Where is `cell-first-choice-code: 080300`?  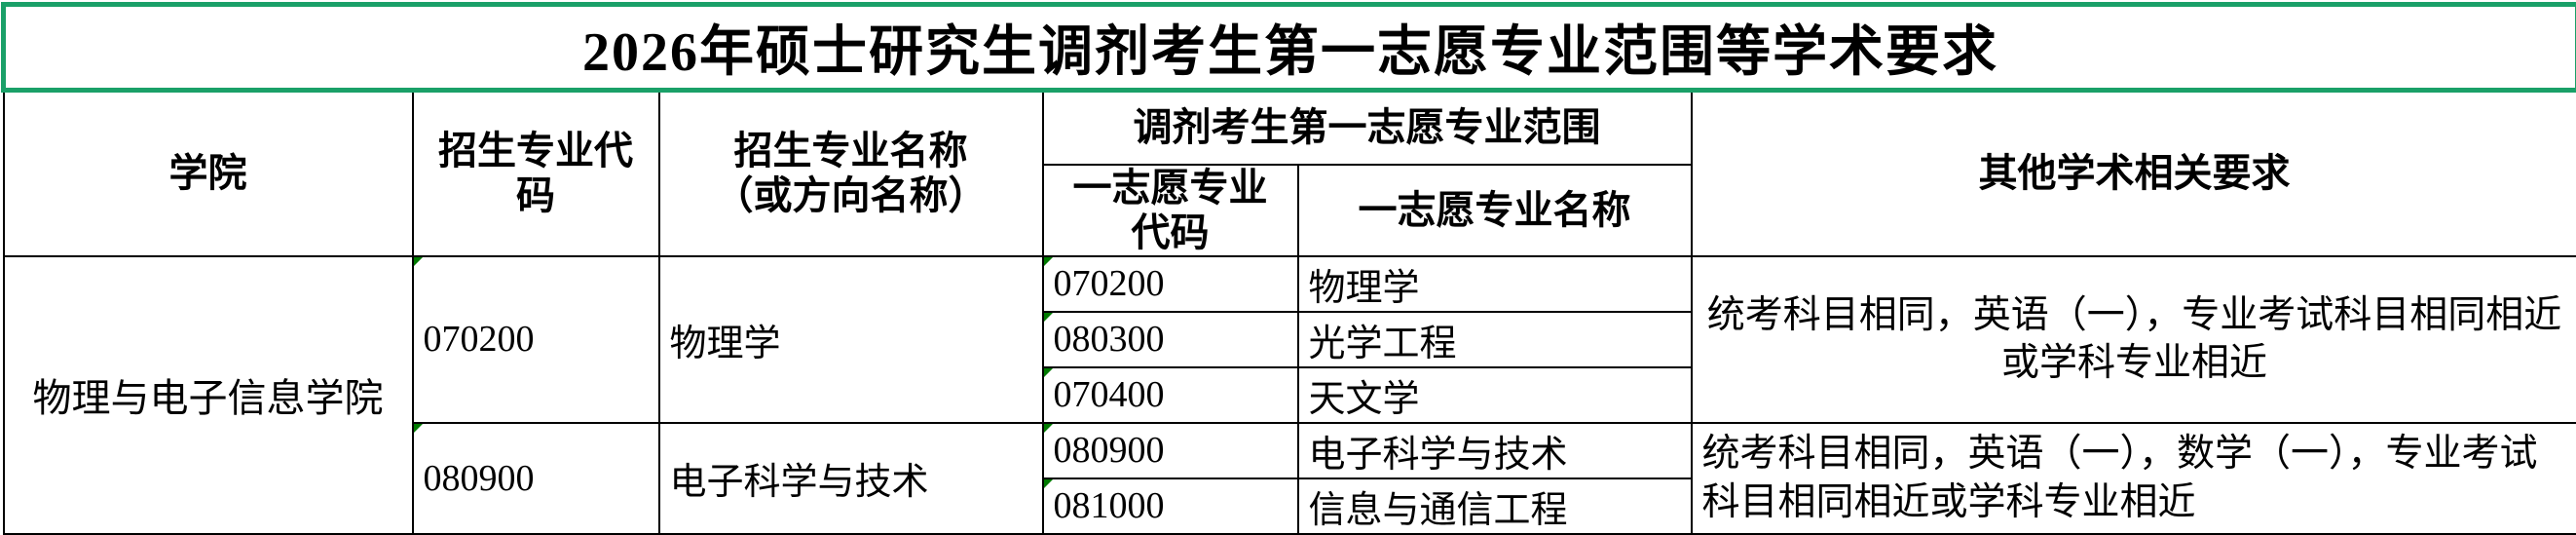
cell-first-choice-code: 080300 is located at coordinates (1170, 340).